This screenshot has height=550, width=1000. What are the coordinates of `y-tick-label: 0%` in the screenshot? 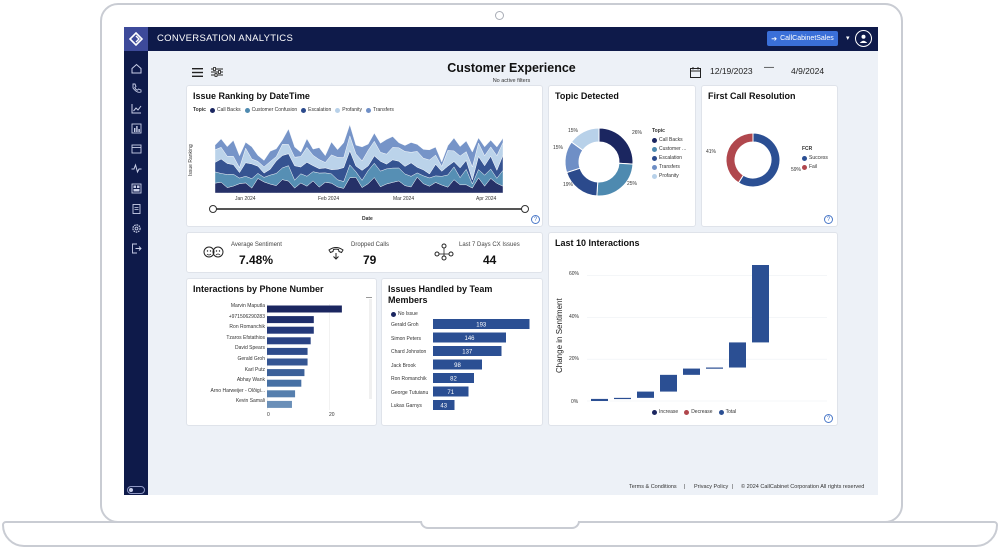 It's located at (575, 402).